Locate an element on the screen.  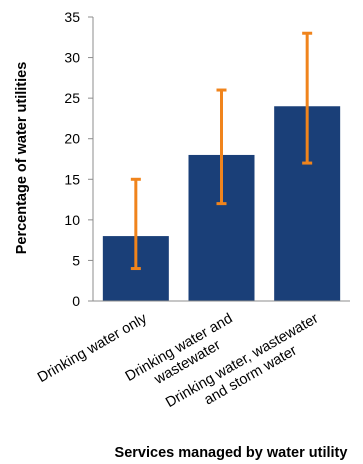
y-tick-label: 25 is located at coordinates (72, 98).